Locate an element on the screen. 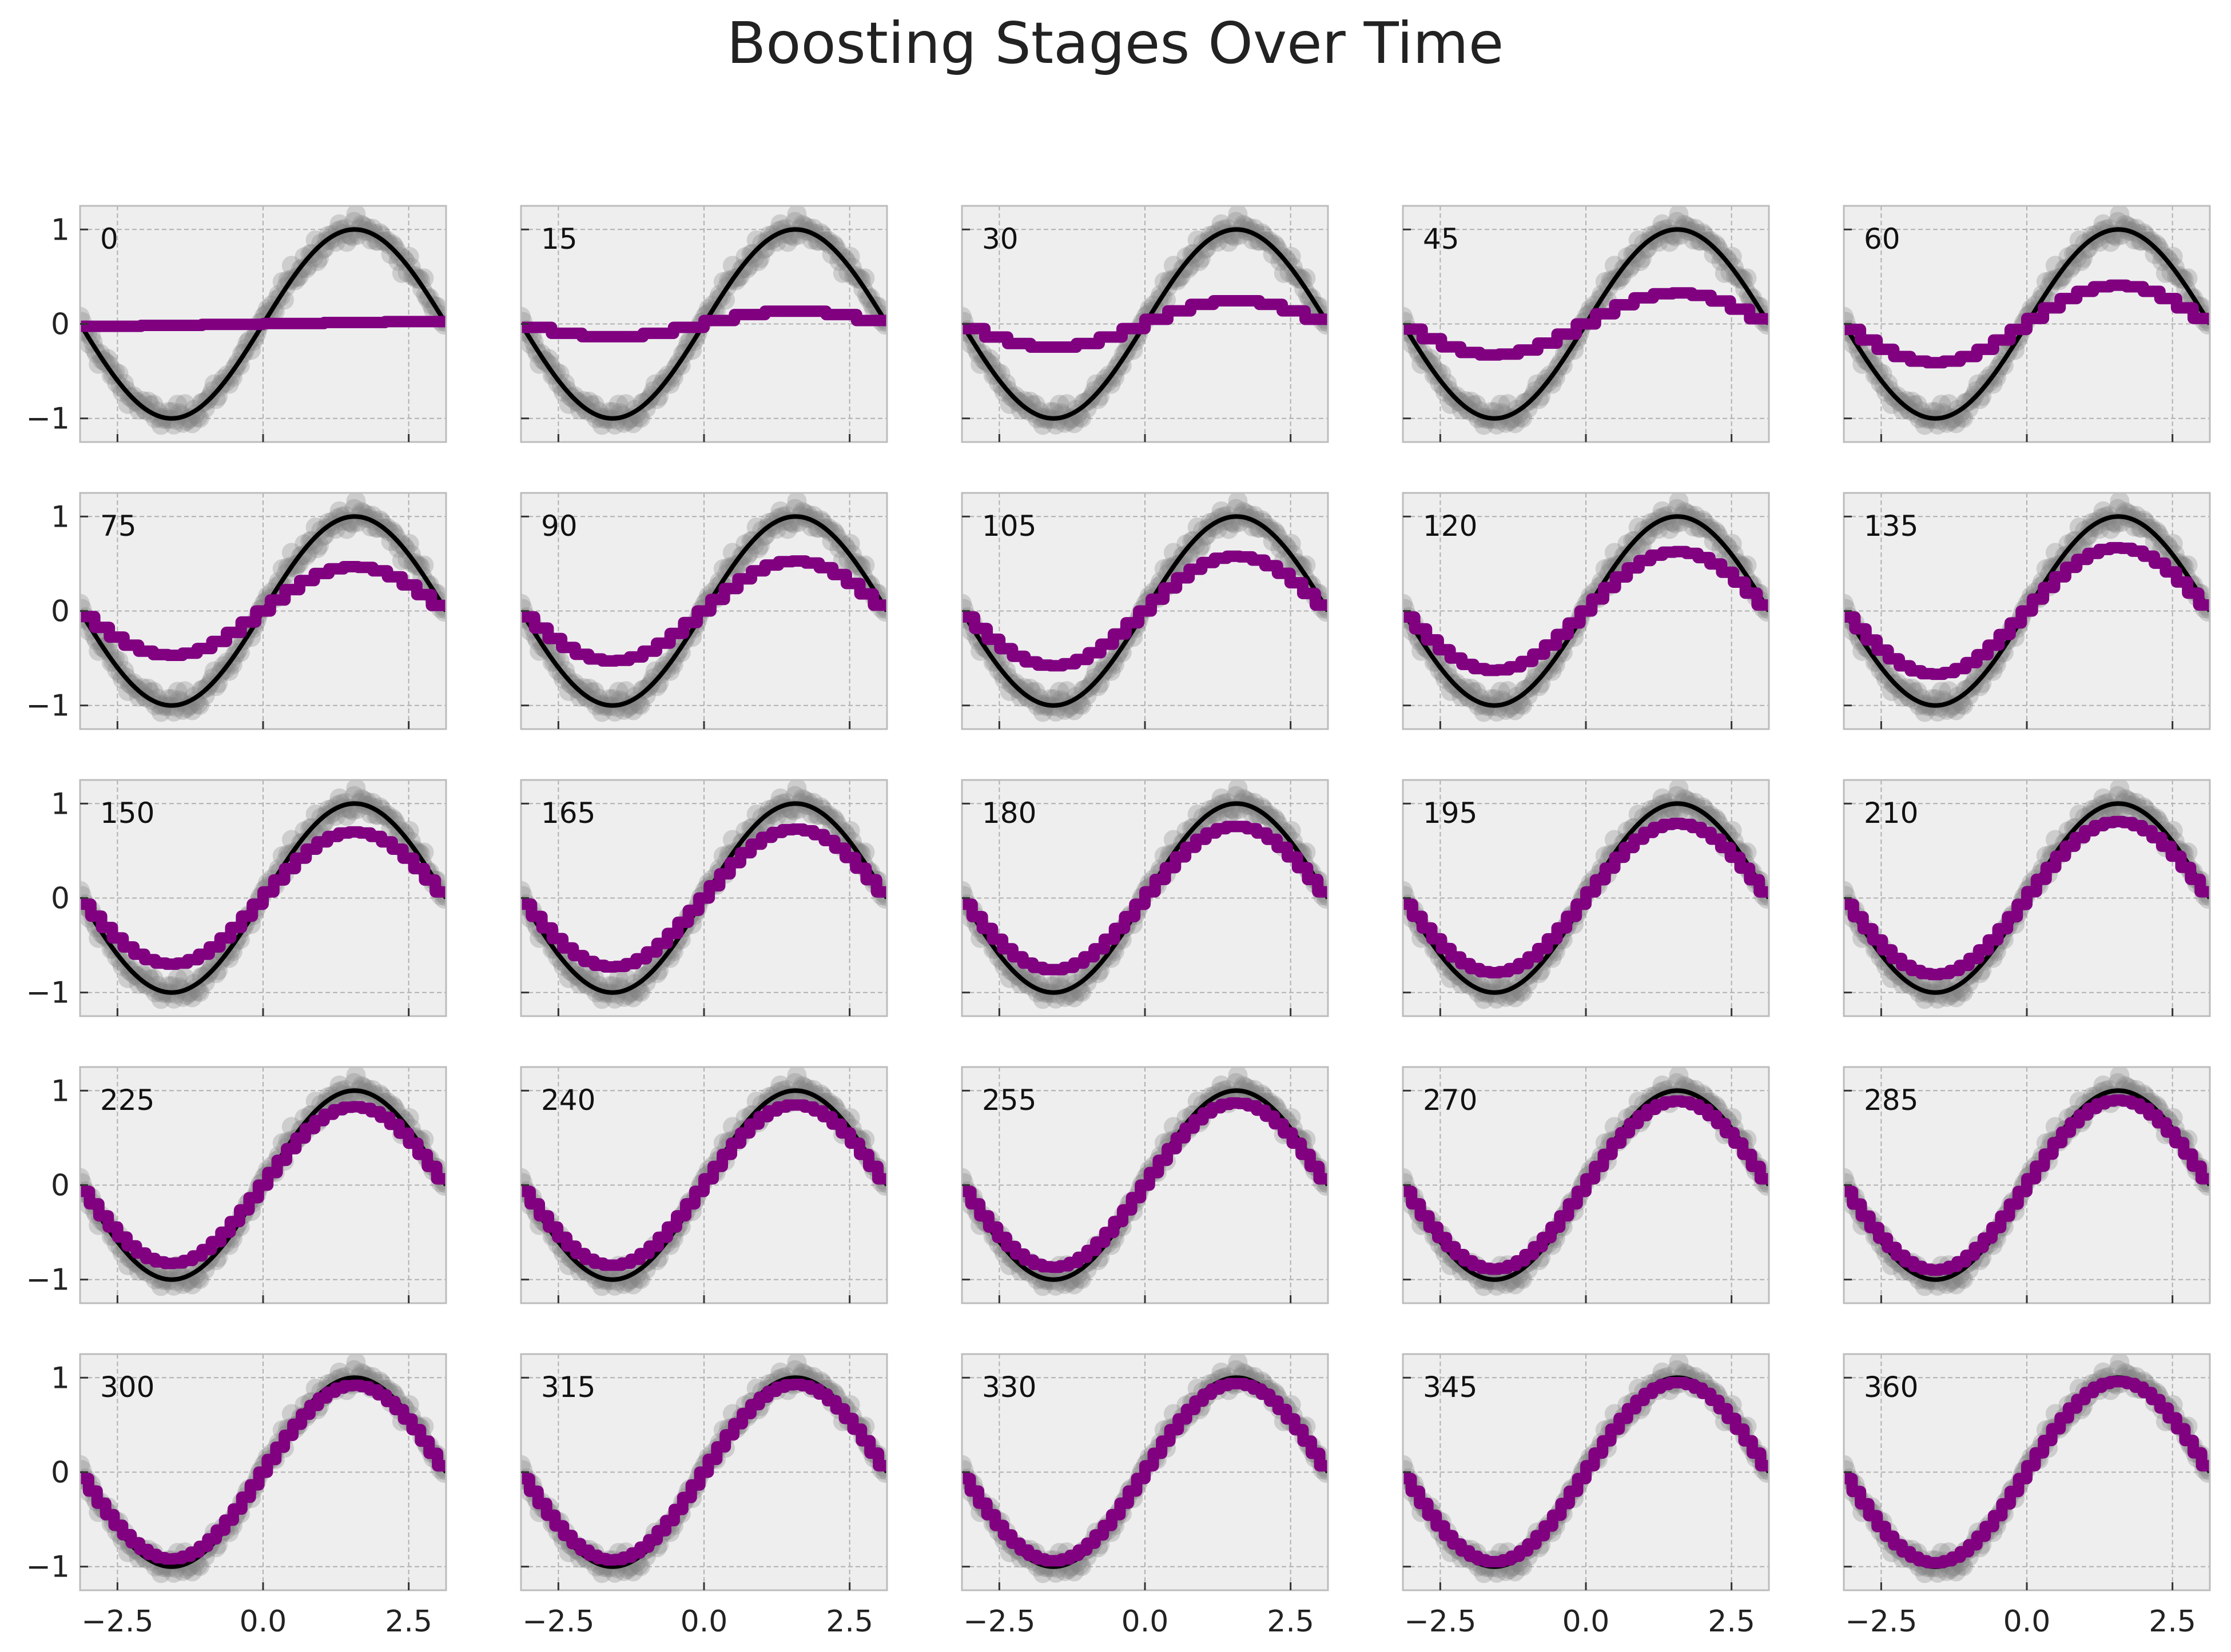 Image resolution: width=2231 pixels, height=1652 pixels. panel-135: 135 is located at coordinates (2027, 611).